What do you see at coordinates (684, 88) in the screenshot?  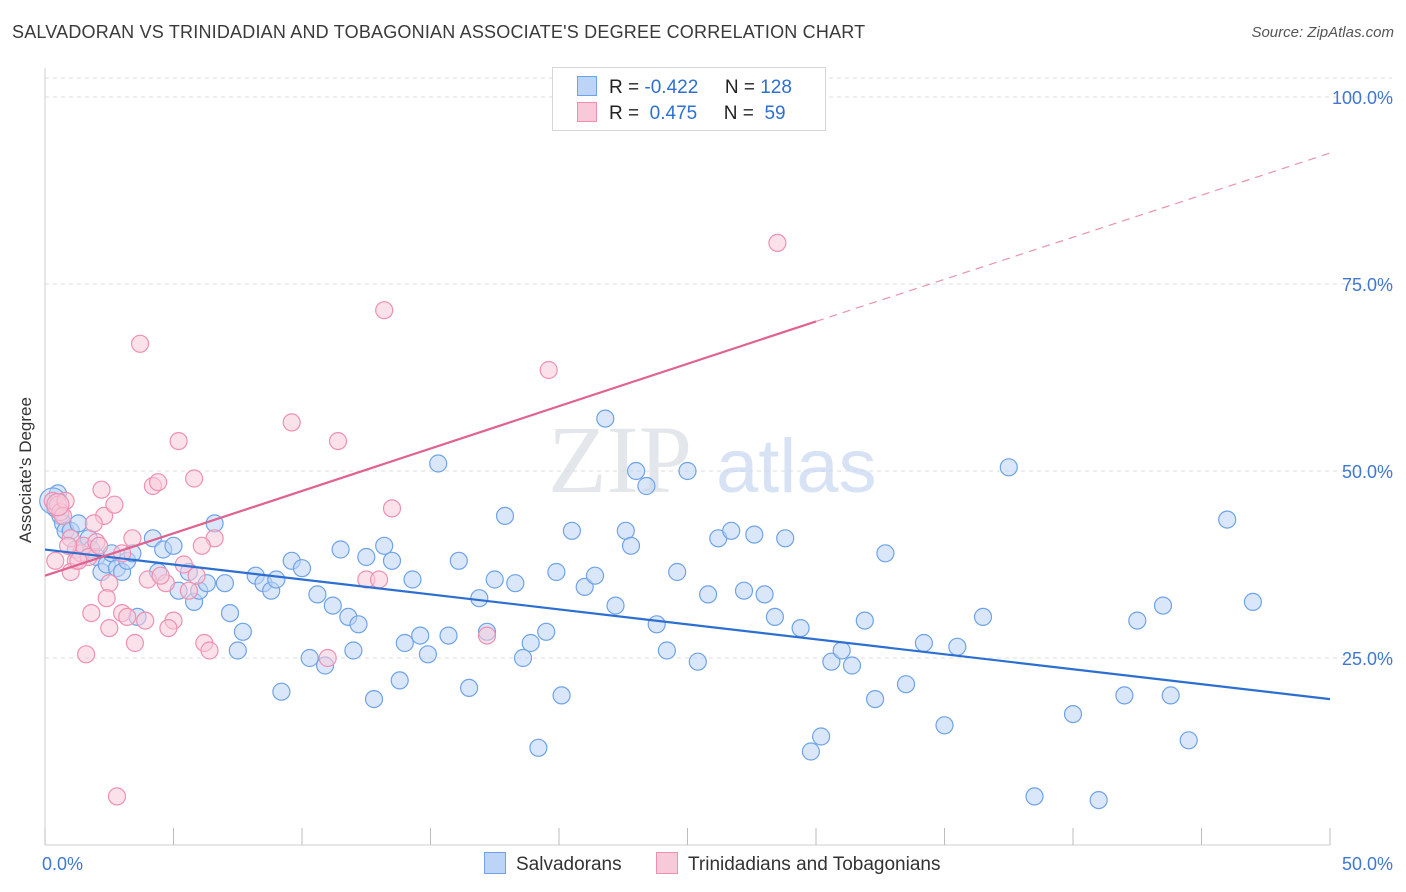 I see `legend-row-salvadorans: R = -0.422 N = 128` at bounding box center [684, 88].